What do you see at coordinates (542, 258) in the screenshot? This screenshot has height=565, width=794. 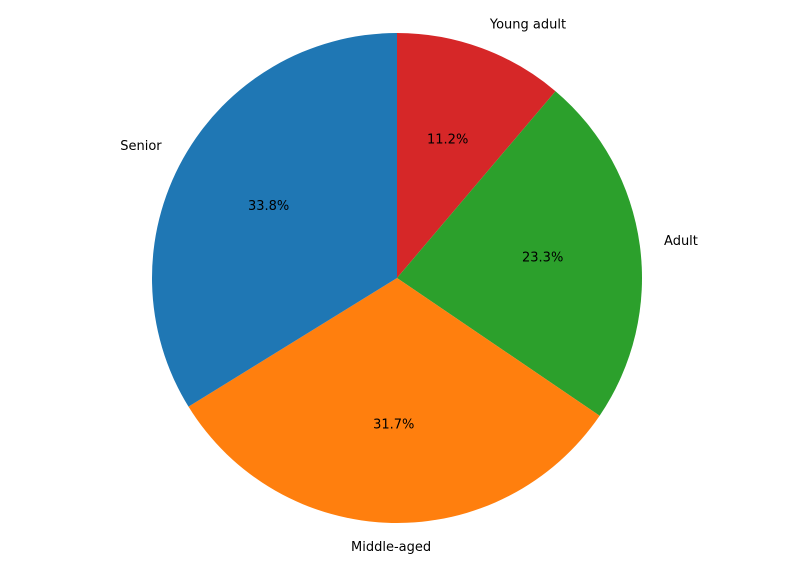 I see `slice-percent-adult: 23.3%` at bounding box center [542, 258].